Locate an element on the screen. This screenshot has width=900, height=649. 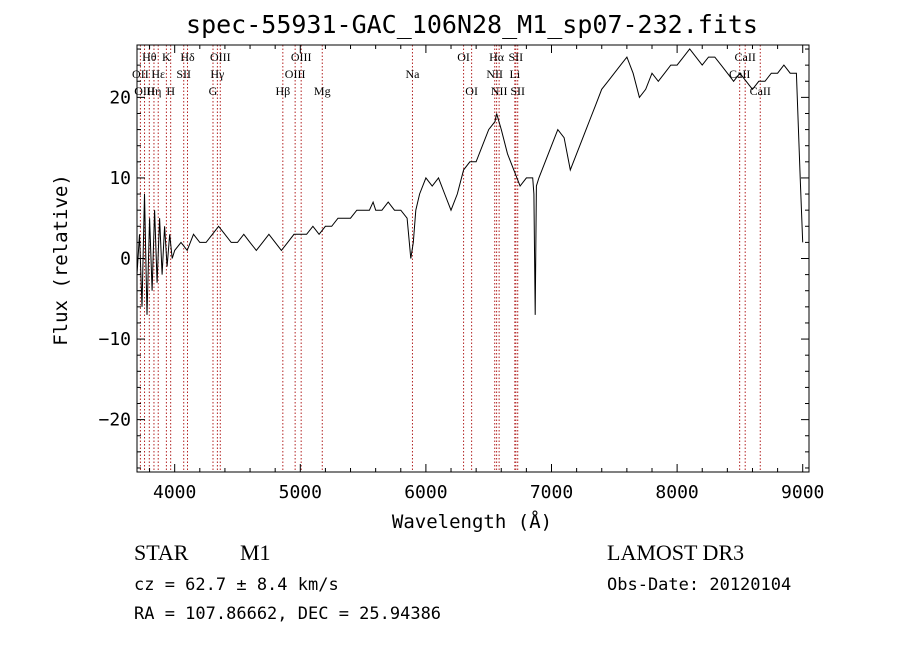
line-marker-label: Hη is located at coordinates (153, 91).